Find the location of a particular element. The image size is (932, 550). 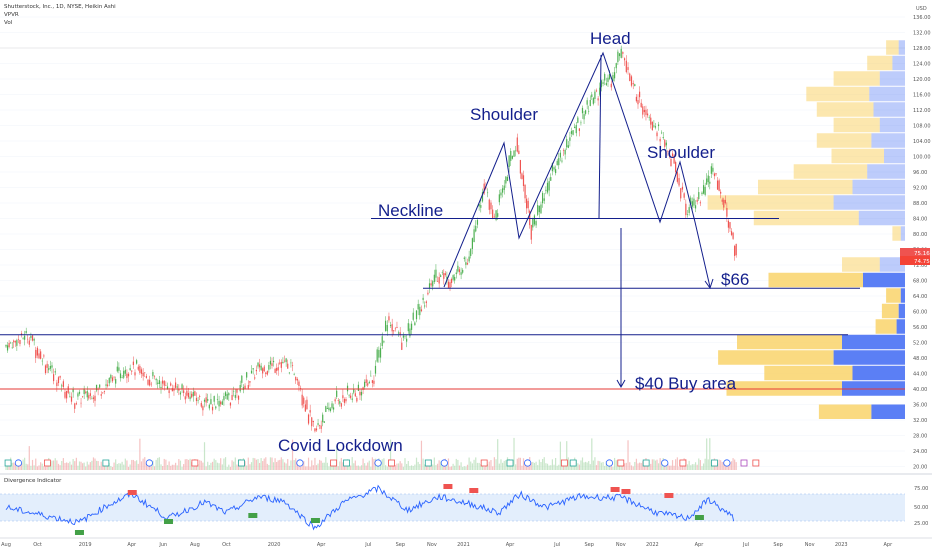

indicator-vpvr-label: VPVR is located at coordinates (11, 15).